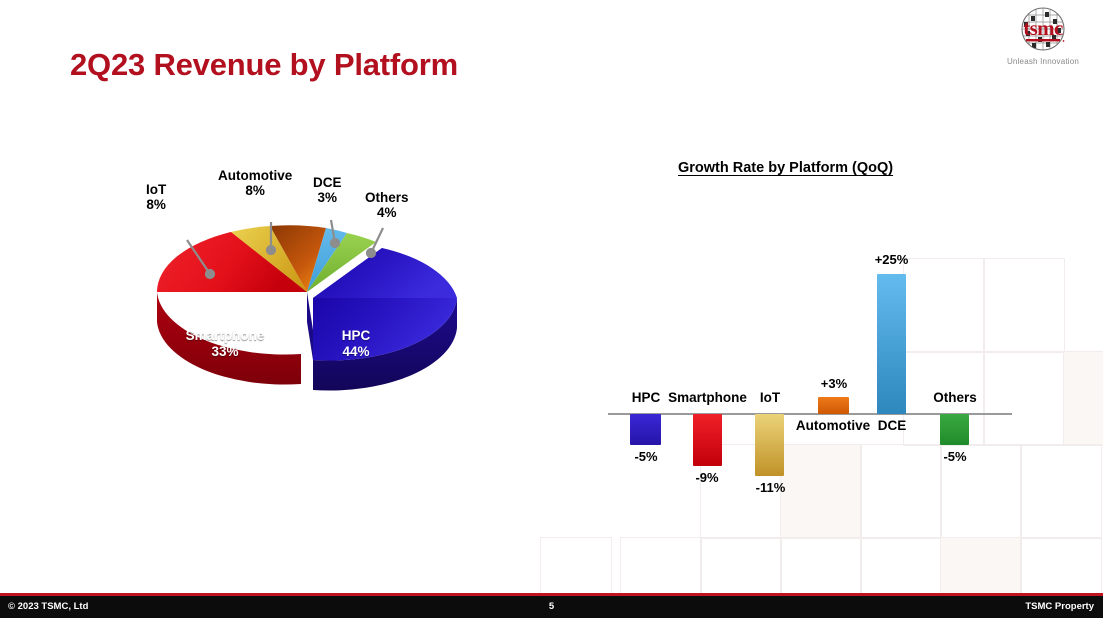 Image resolution: width=1103 pixels, height=618 pixels. I want to click on bar-smartphone, so click(707, 440).